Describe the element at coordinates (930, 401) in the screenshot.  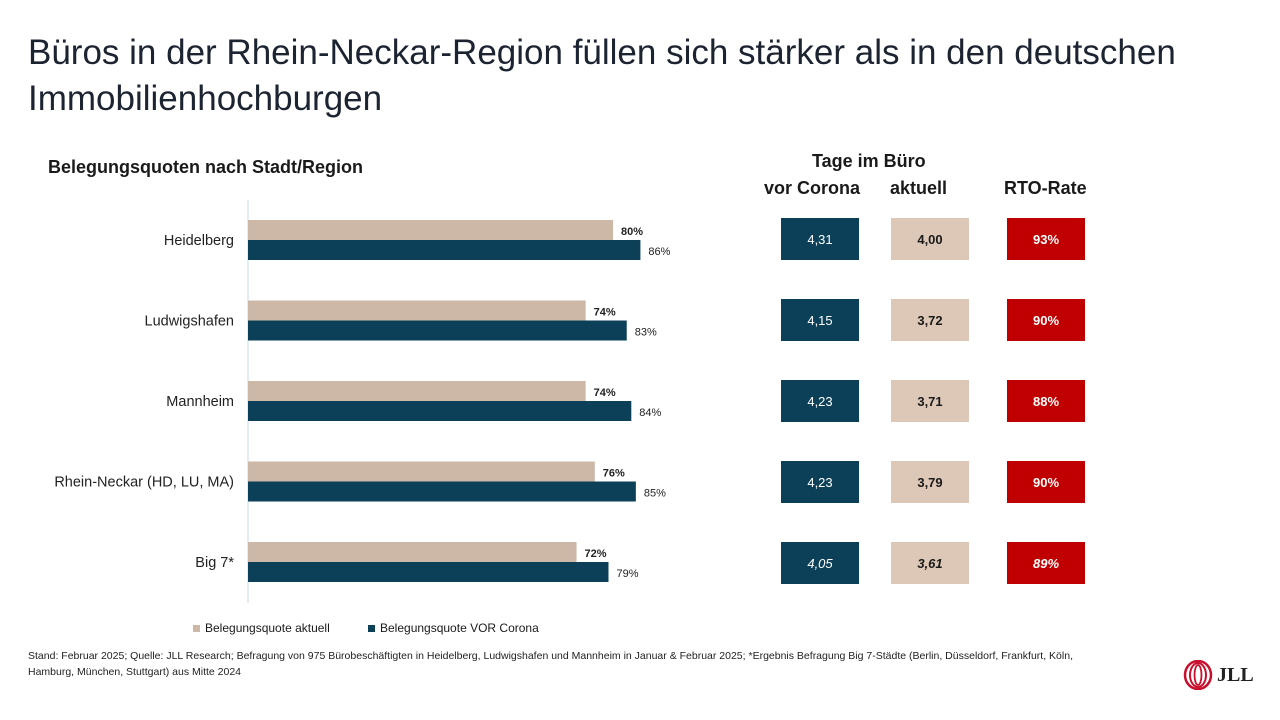
I see `box-aktuell: 3,71` at that location.